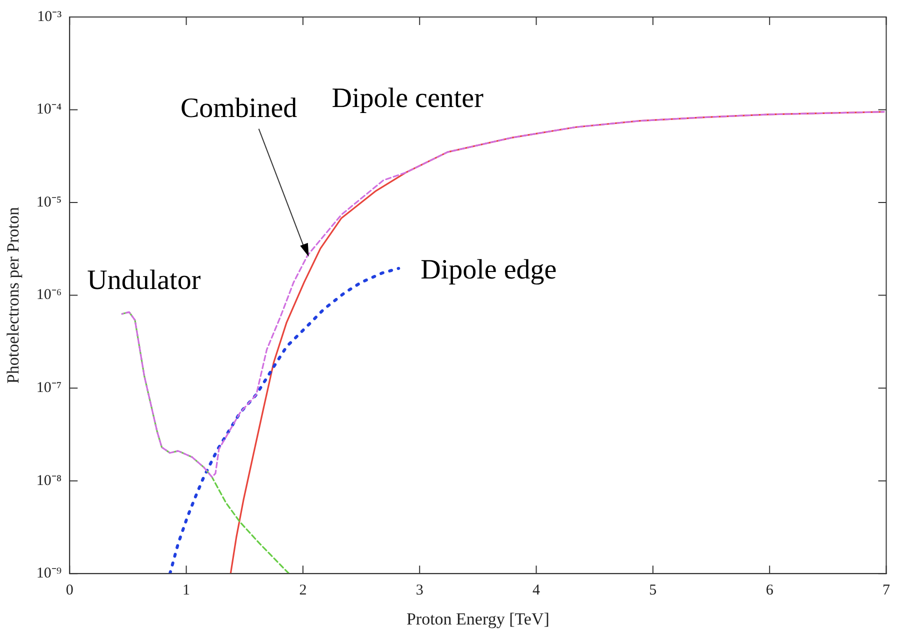 Image resolution: width=898 pixels, height=634 pixels. Describe the element at coordinates (770, 590) in the screenshot. I see `x-tick-label: 6` at that location.